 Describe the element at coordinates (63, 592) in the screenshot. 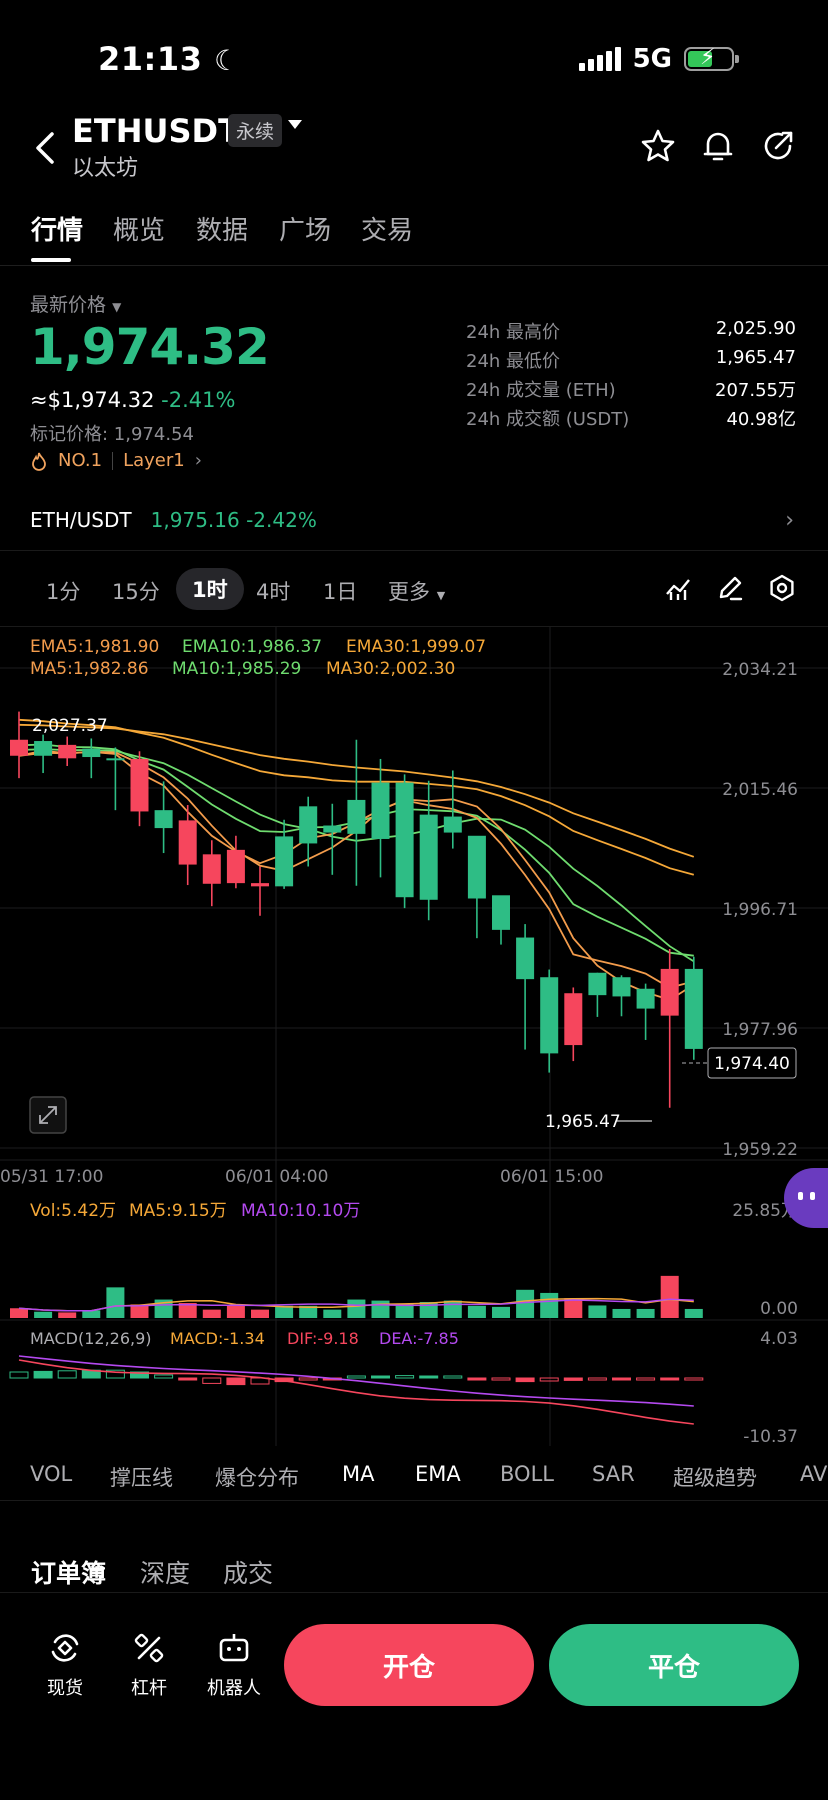

I see `timeframe-1m: 1分` at that location.